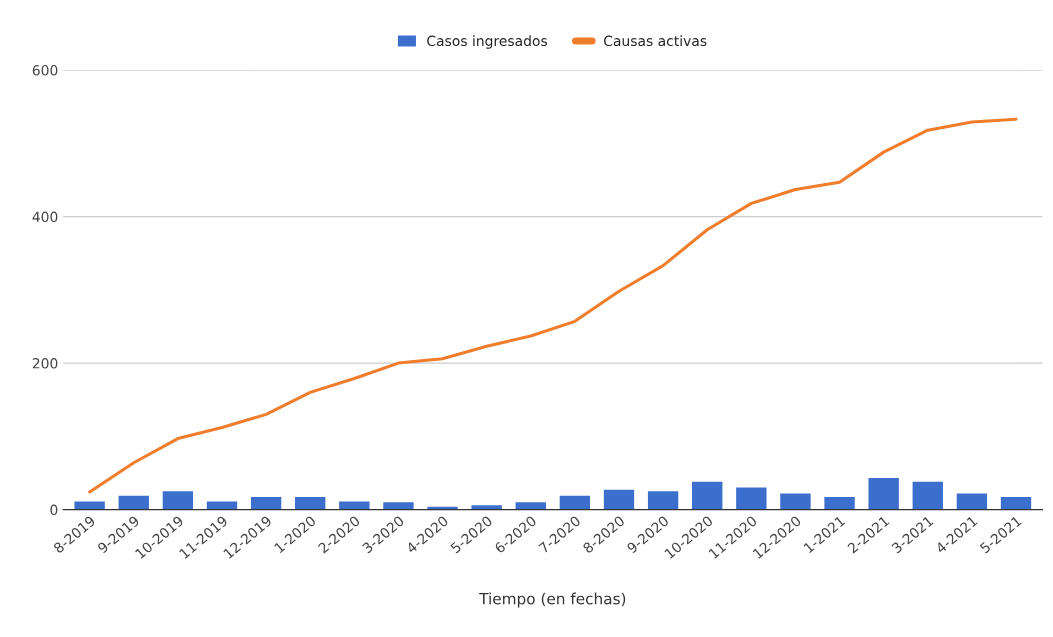 Image resolution: width=1053 pixels, height=637 pixels. What do you see at coordinates (45, 217) in the screenshot?
I see `y-tick-label: 400` at bounding box center [45, 217].